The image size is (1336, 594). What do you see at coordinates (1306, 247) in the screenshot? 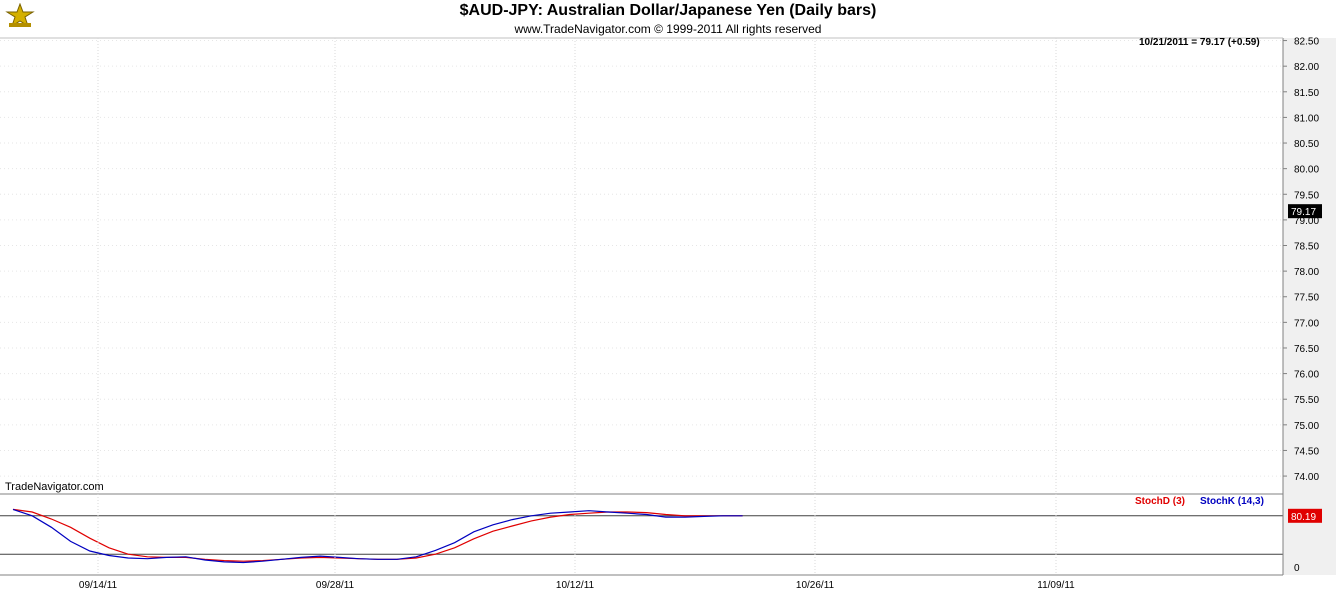
I see `y-tick-label: 78.50` at bounding box center [1306, 247].